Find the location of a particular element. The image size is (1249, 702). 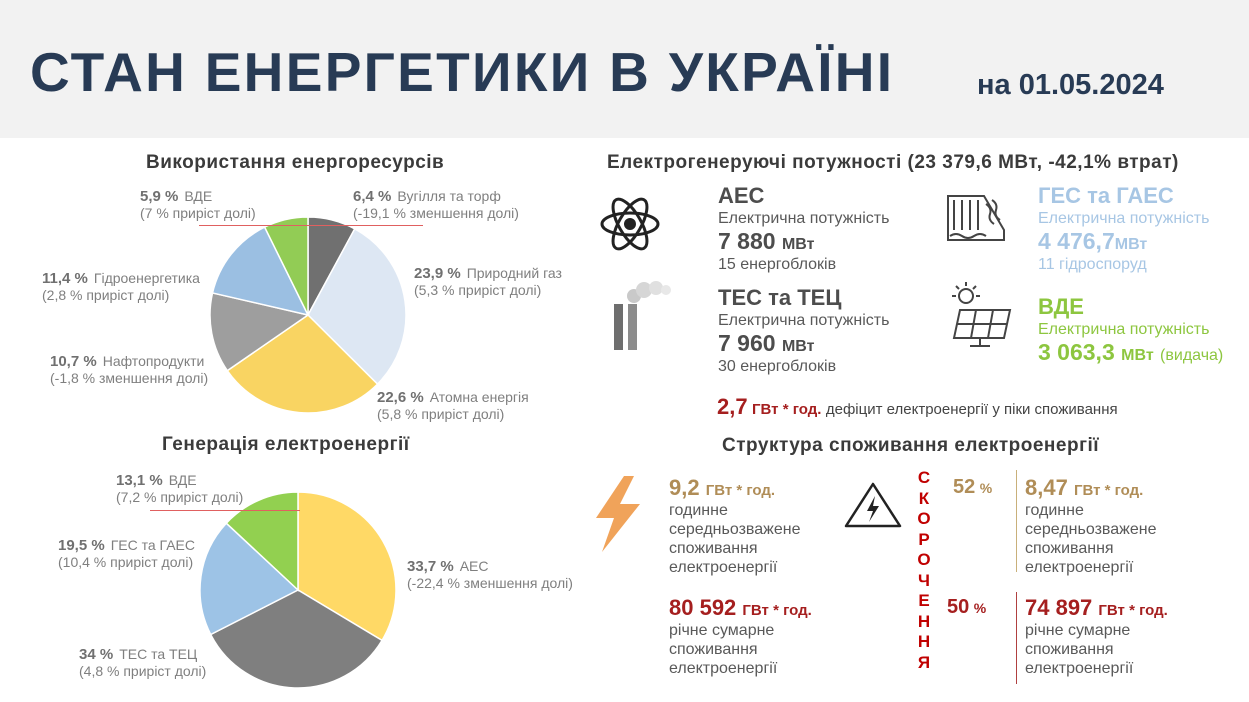

consumption-title: Структура споживання електроенергії is located at coordinates (911, 445).